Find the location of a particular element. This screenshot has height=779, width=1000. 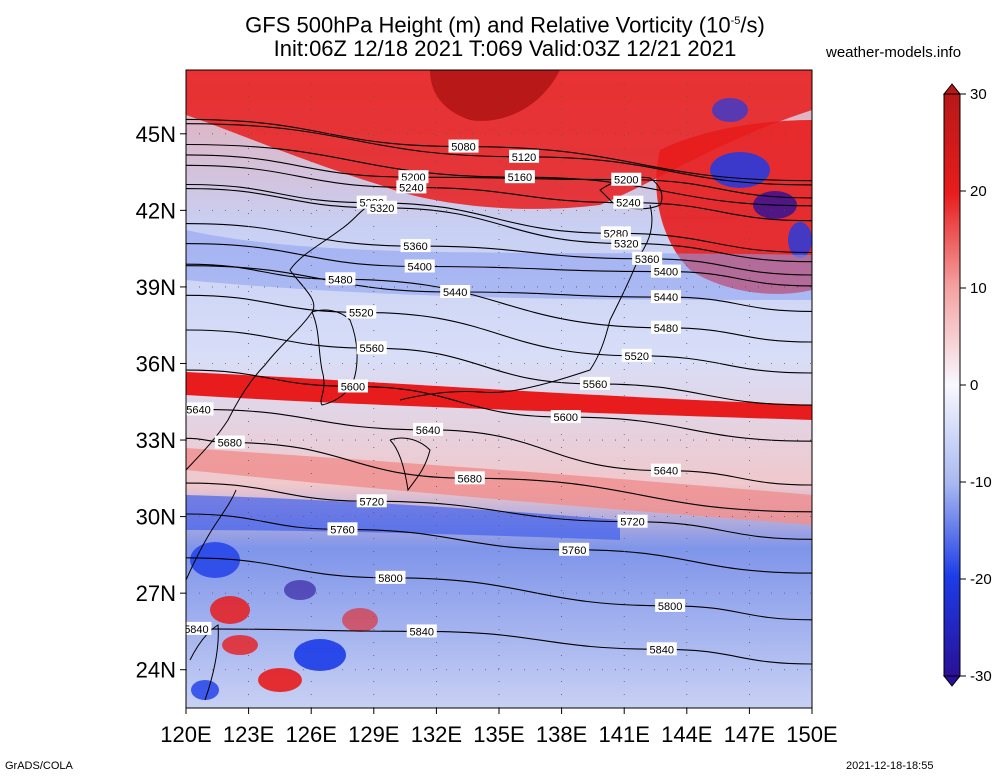

lon-tick-label: 129E is located at coordinates (373, 734).